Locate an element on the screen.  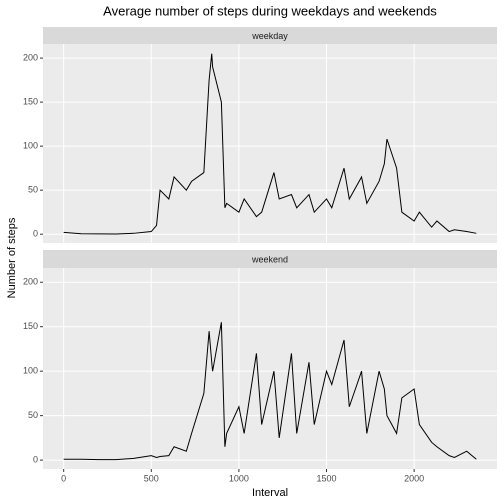
strip-label: weekend is located at coordinates (269, 259).